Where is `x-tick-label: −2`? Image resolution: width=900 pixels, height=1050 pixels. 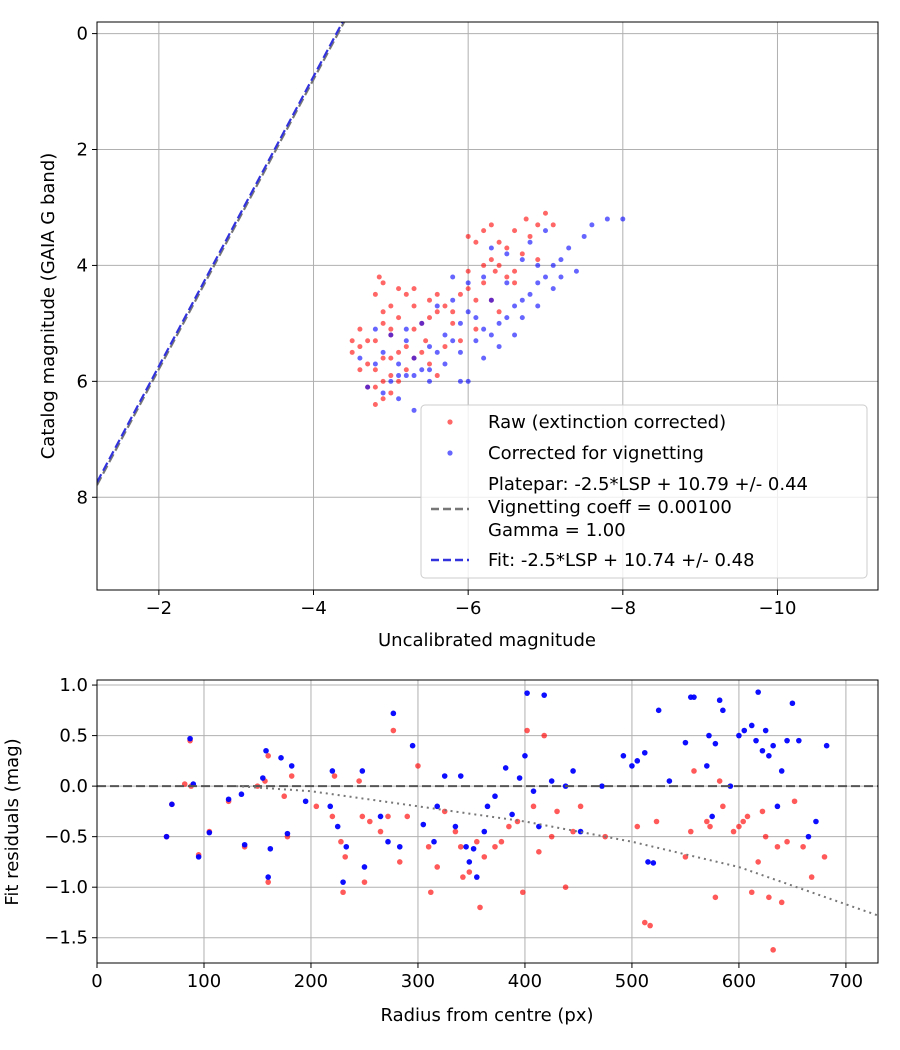 x-tick-label: −2 is located at coordinates (159, 608).